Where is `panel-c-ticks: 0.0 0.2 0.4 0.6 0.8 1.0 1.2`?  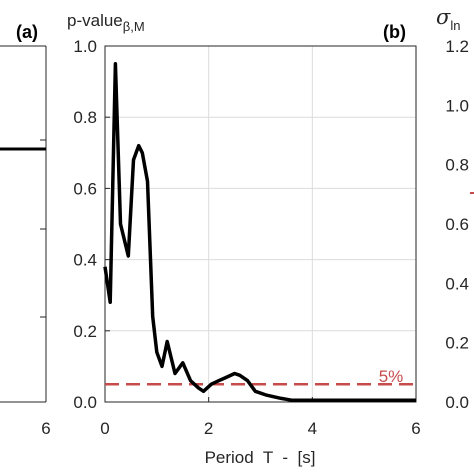 panel-c-ticks: 0.0 0.2 0.4 0.6 0.8 1.0 1.2 is located at coordinates (457, 224).